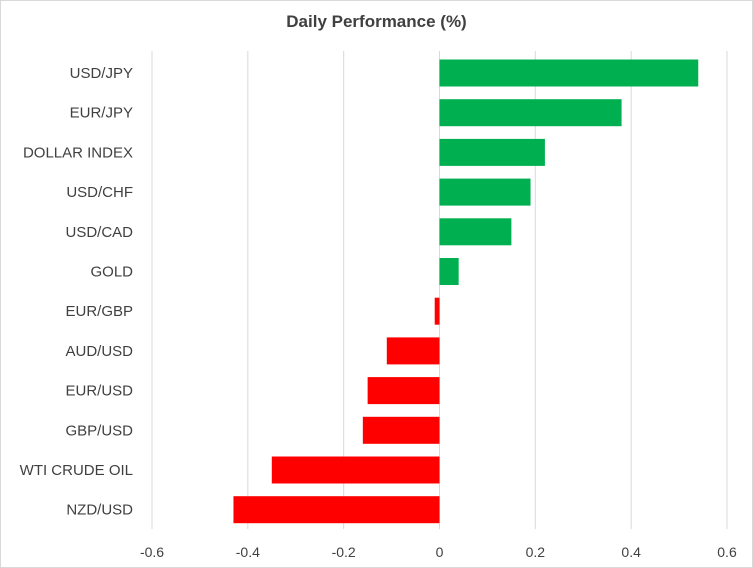 This screenshot has height=568, width=753. I want to click on x-tick-labels: -0.6 -0.4 -0.2 0 0.2 0.4 0.6, so click(438, 552).